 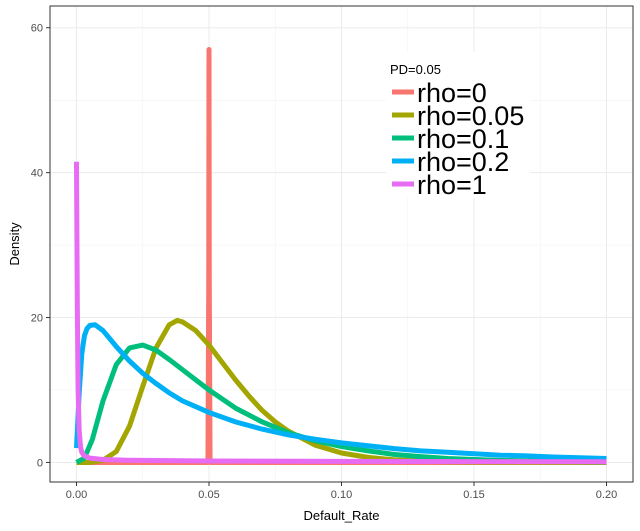 I want to click on legend-label-rho-1: rho=1, so click(x=452, y=185).